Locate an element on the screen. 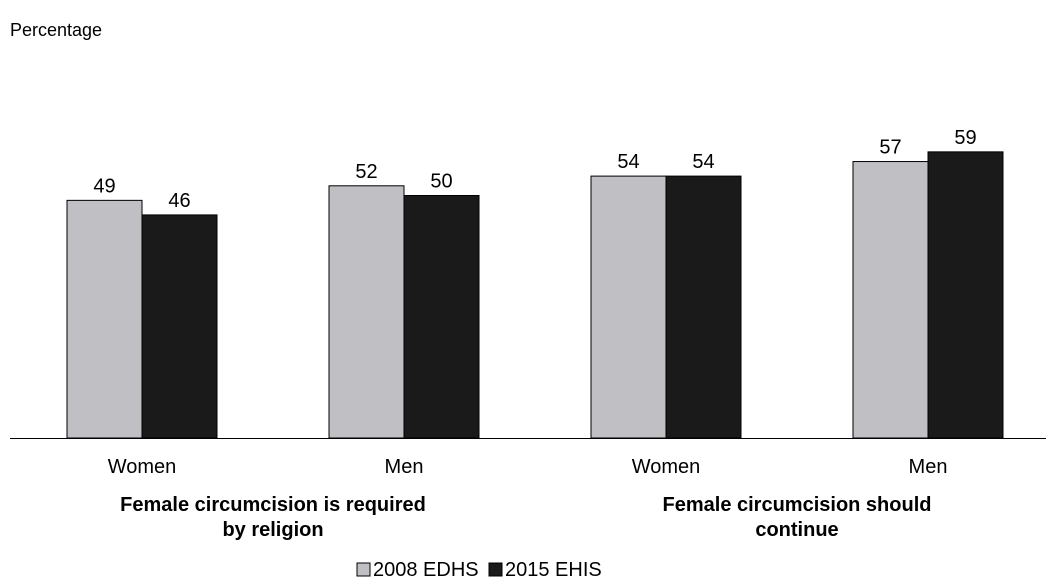 Image resolution: width=1046 pixels, height=582 pixels. value-label-series-2-cat-3: 54 is located at coordinates (703, 162).